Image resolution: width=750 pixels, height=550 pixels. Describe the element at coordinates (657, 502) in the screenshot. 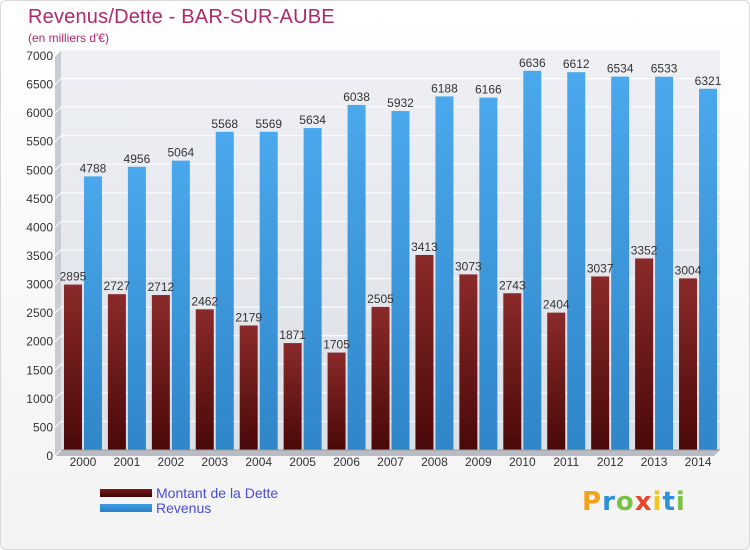

I see `logo-letter: i` at that location.